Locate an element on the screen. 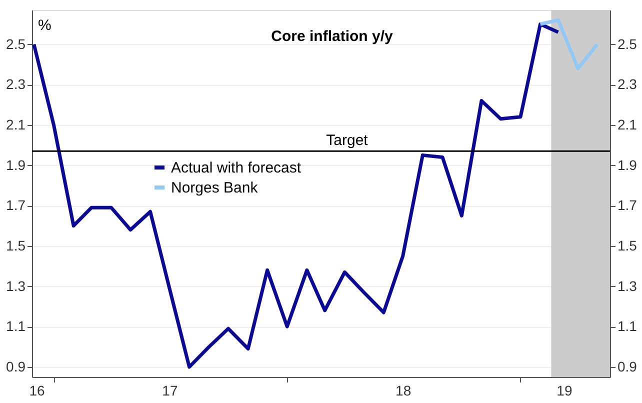 The width and height of the screenshot is (642, 403). y-tick-label: 1.9 is located at coordinates (16, 164).